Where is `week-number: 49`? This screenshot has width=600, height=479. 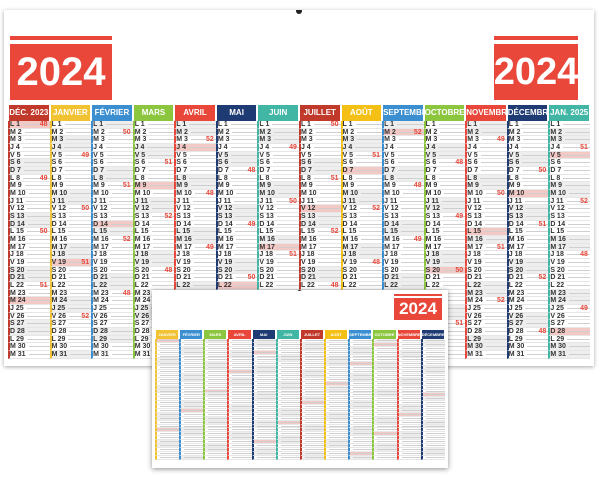
week-number: 49 is located at coordinates (417, 239).